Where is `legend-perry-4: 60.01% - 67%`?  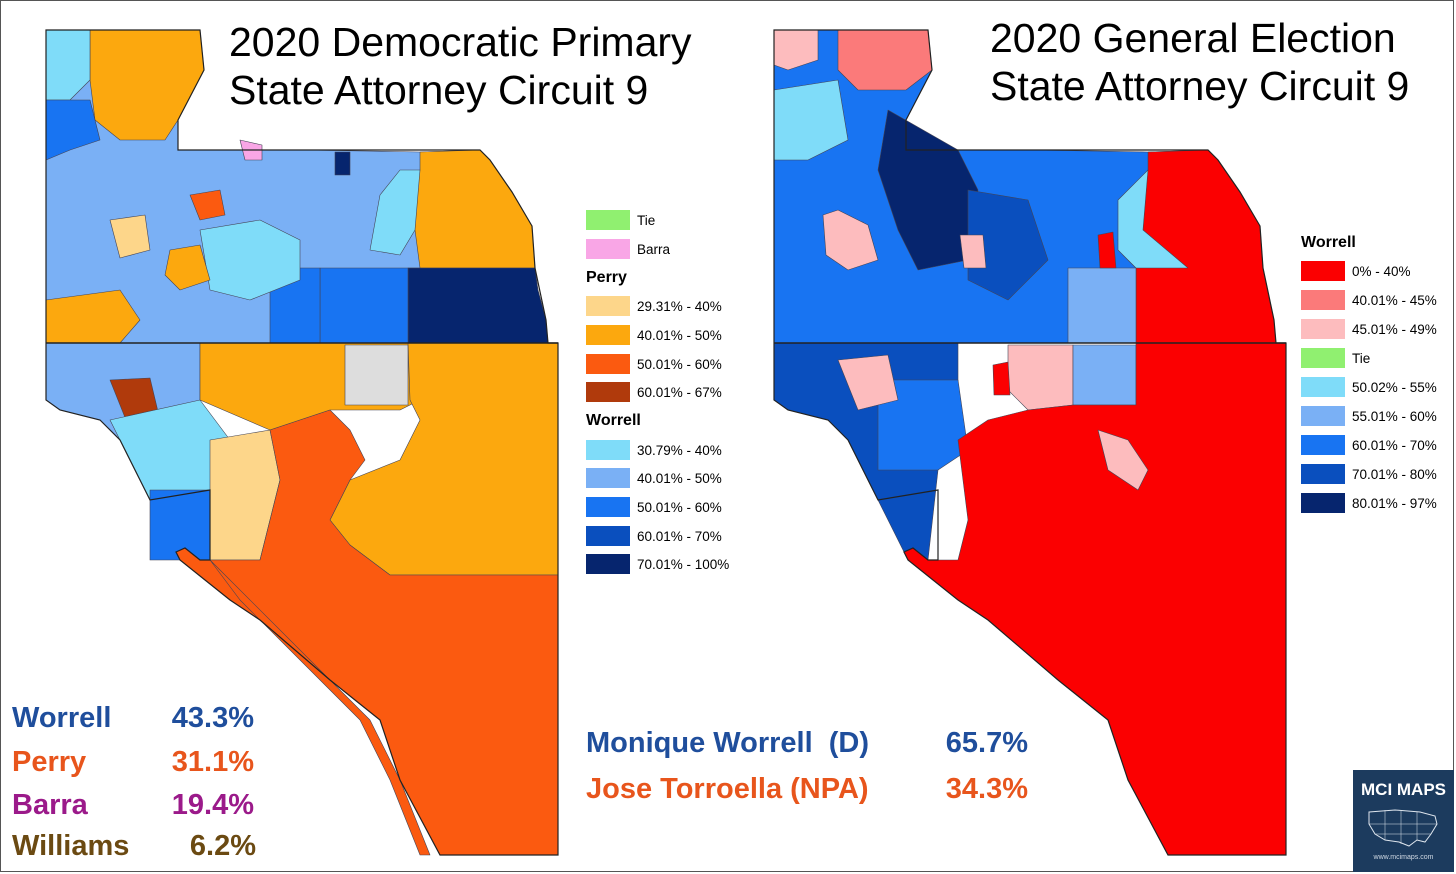
legend-perry-4: 60.01% - 67% is located at coordinates (654, 392).